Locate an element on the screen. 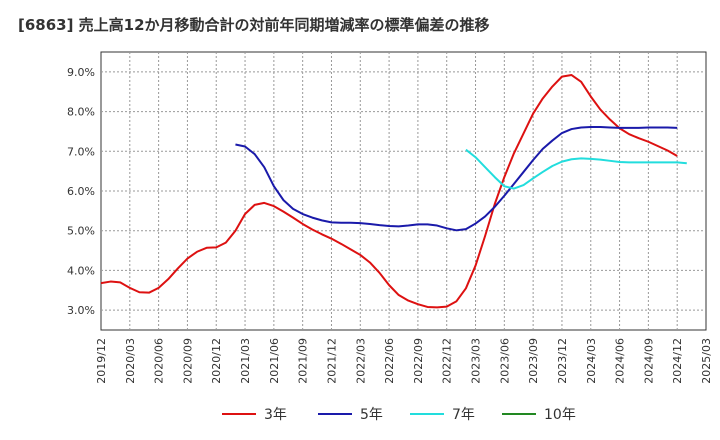 This screenshot has width=720, height=440. legend-label-1: 3年 is located at coordinates (275, 415).